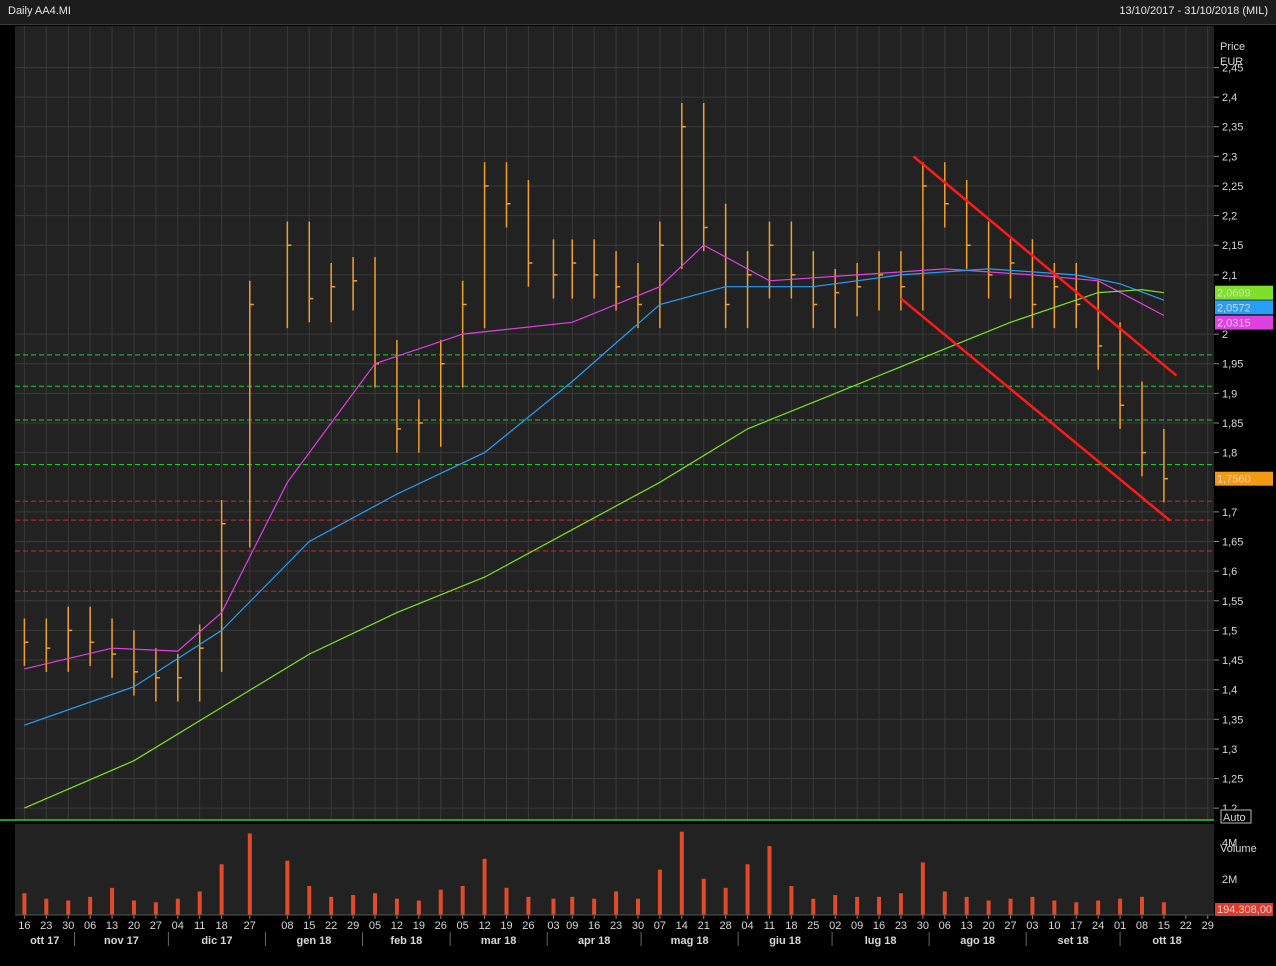 The image size is (1276, 966). Describe the element at coordinates (1232, 68) in the screenshot. I see `price-tick-label: 2,45` at that location.